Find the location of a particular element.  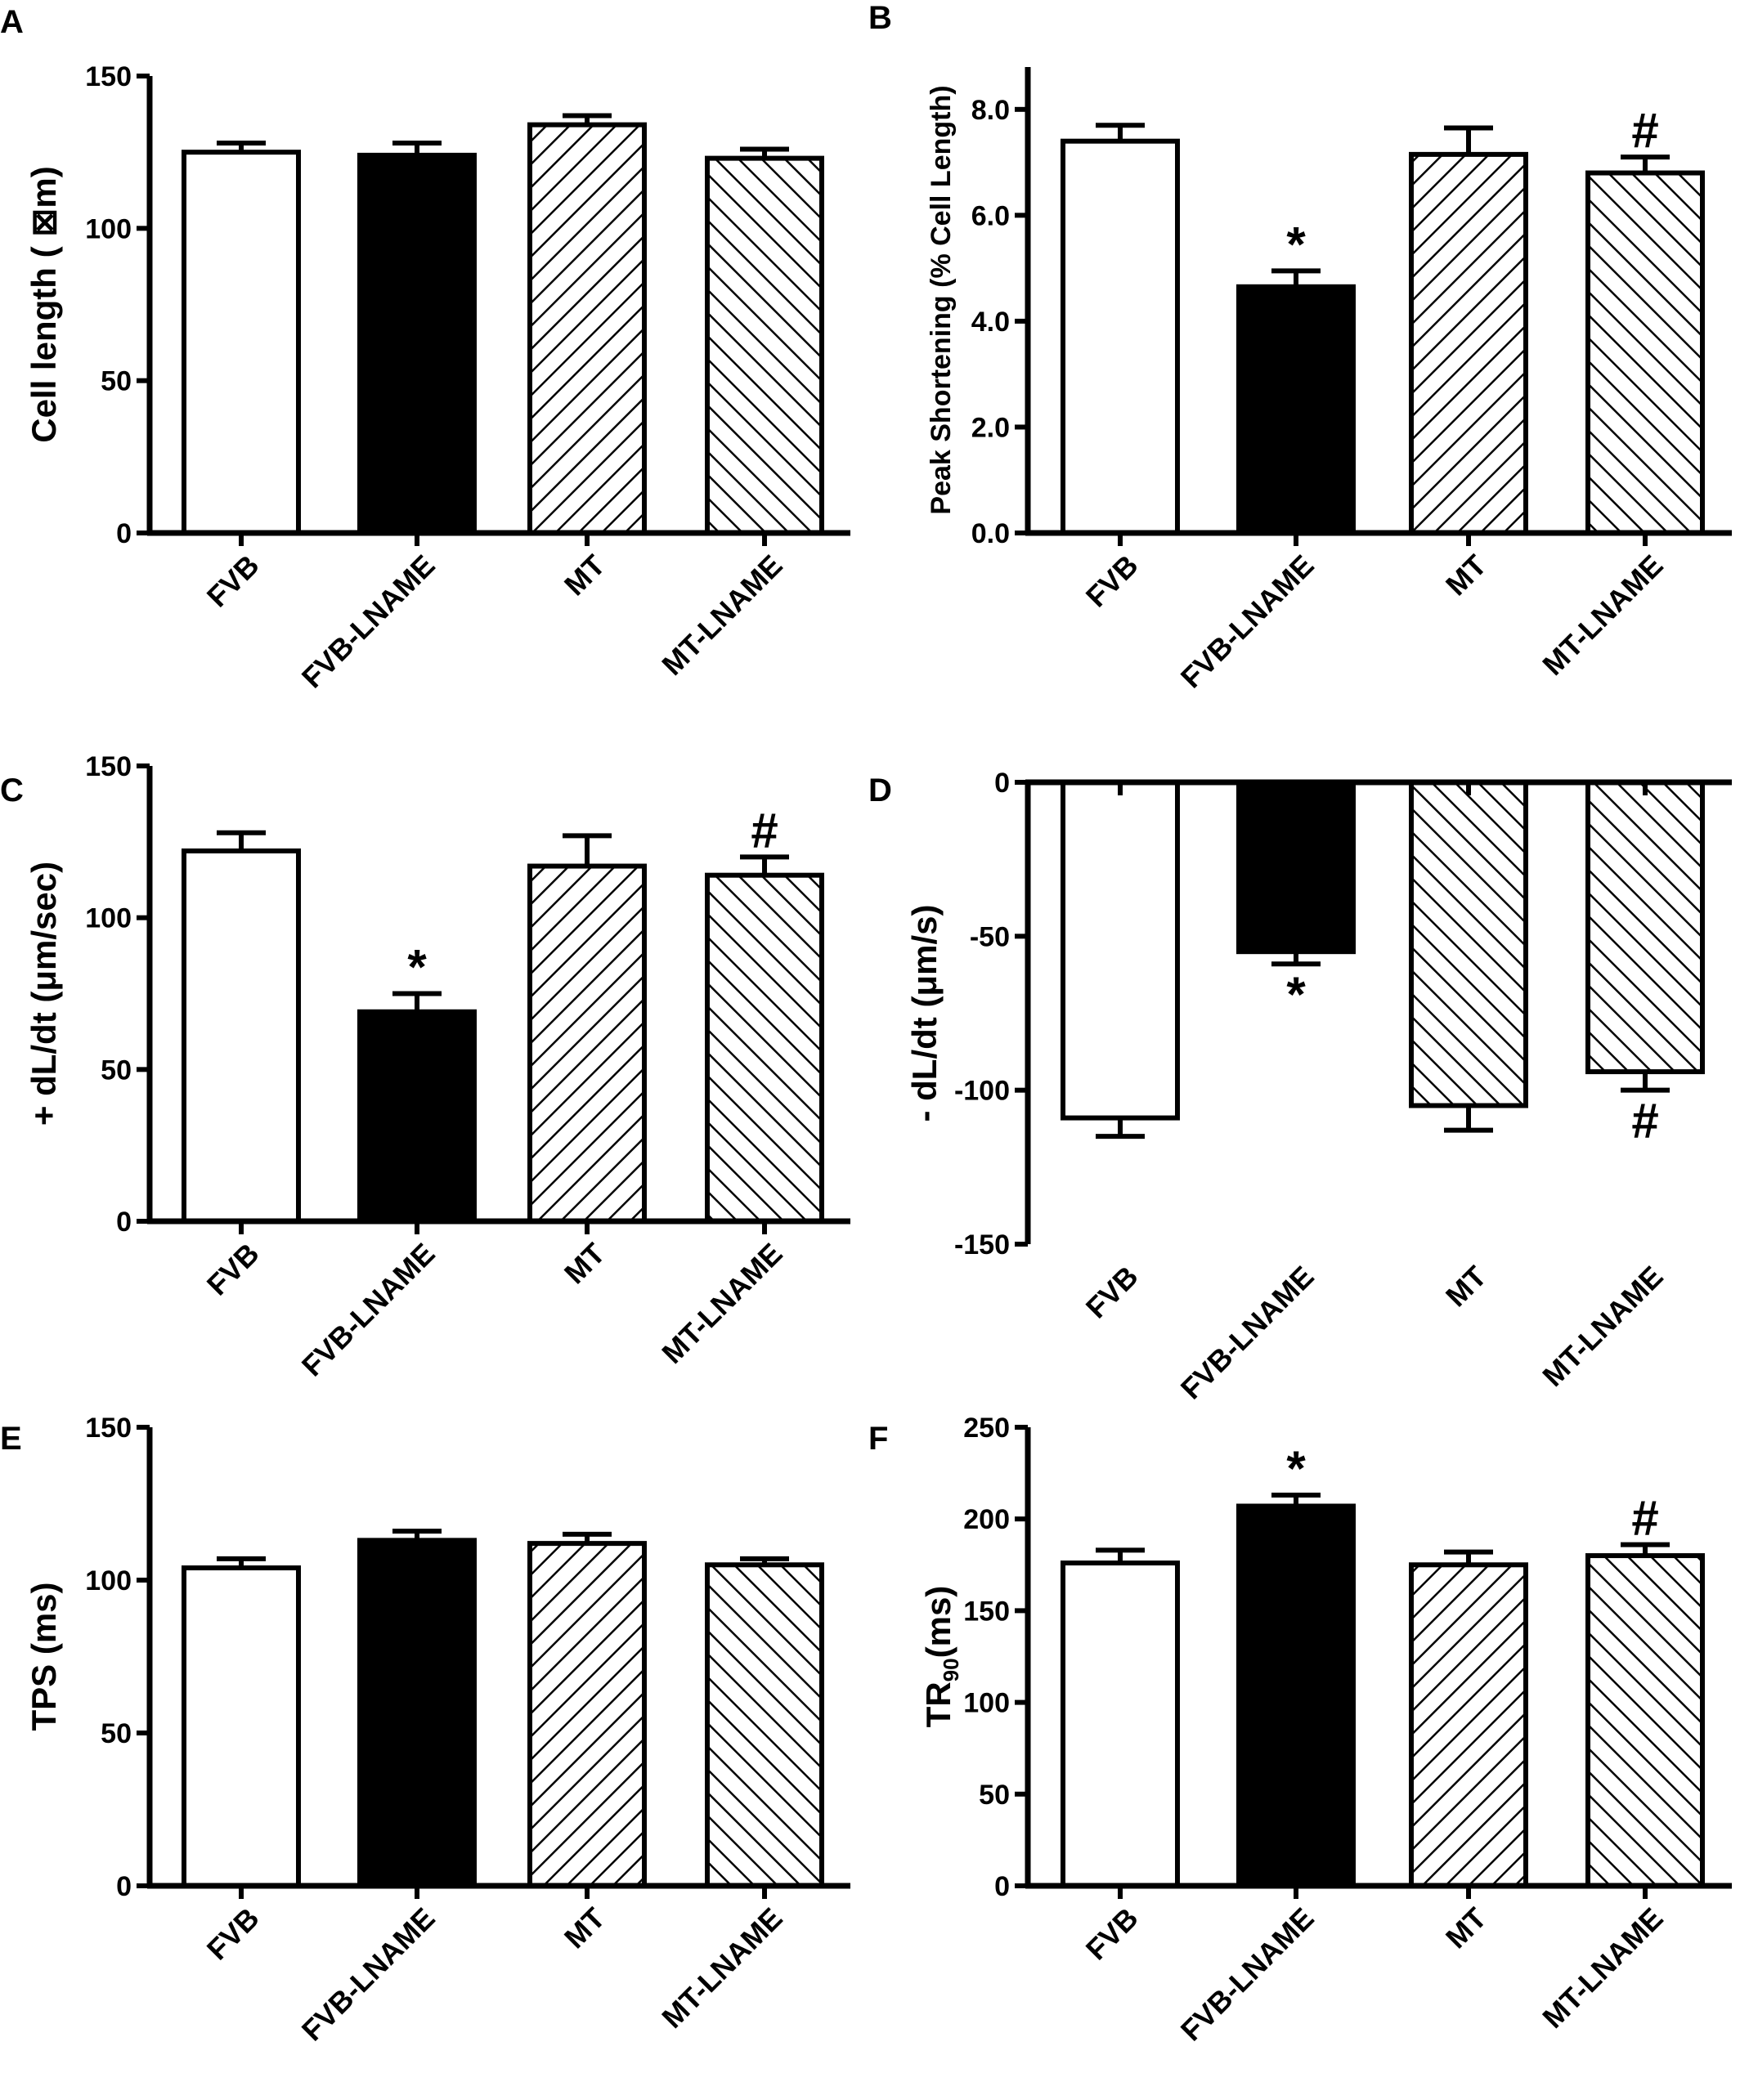

y-tick-label: 6.0 is located at coordinates (991, 215).